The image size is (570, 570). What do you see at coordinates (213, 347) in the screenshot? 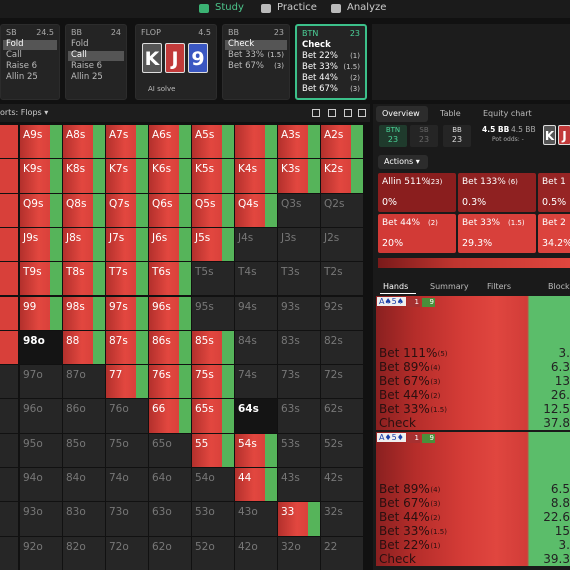
I see `hand-cell: 85s` at bounding box center [213, 347].